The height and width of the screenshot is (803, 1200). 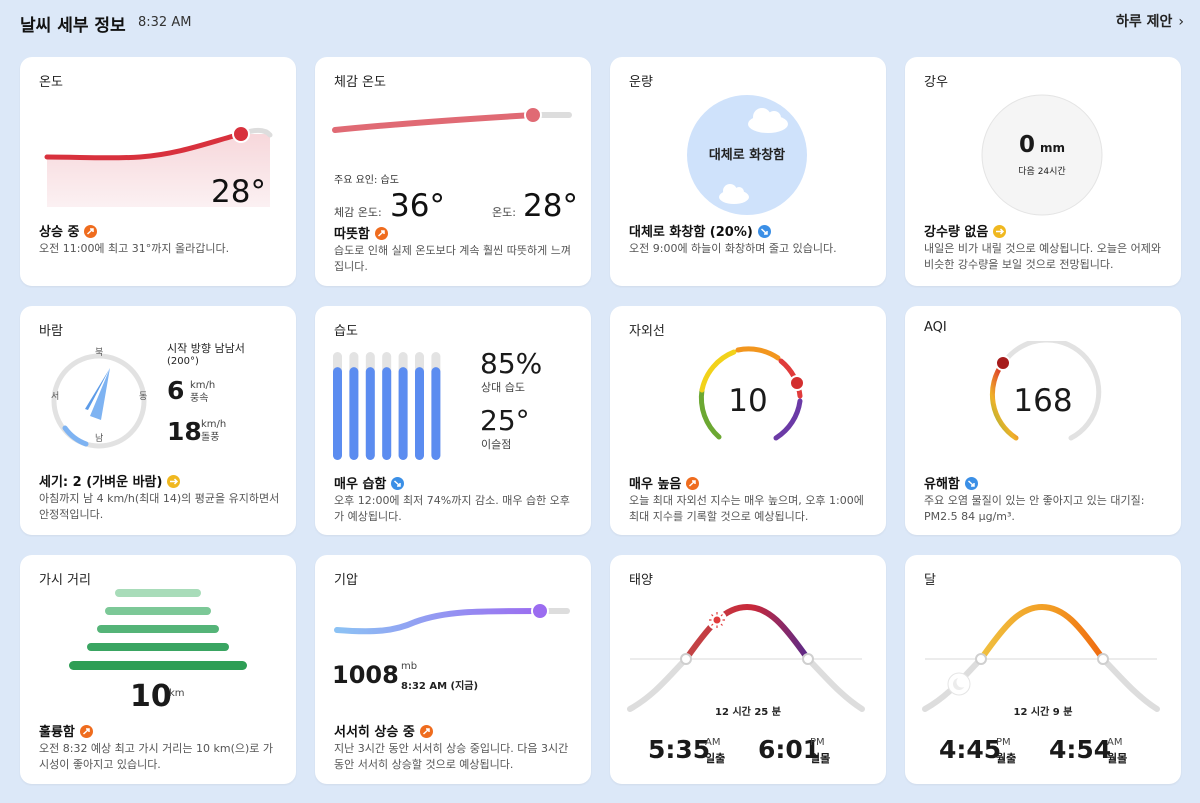 I want to click on moon-card: 달 12 시간 9 분 4:45 PM 월출 4:54 AM 월몰, so click(x=1043, y=669).